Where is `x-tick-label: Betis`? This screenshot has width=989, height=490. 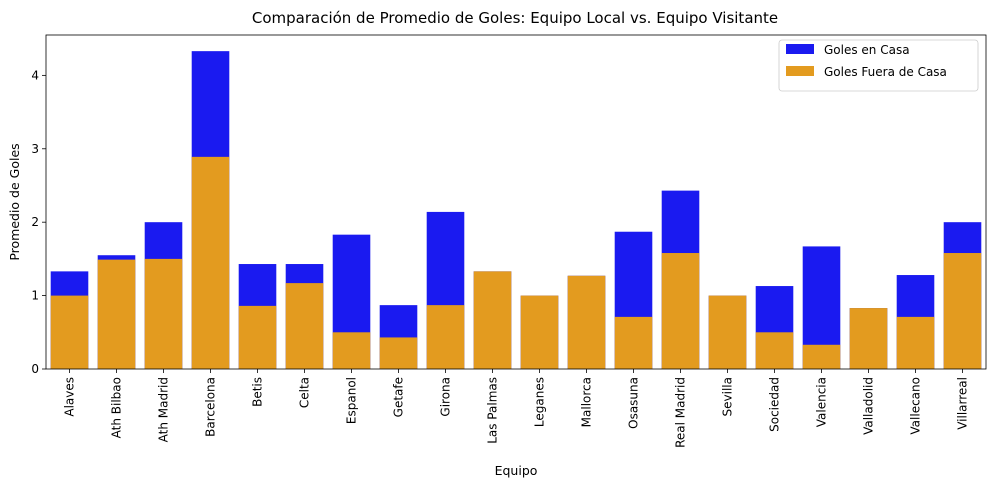 x-tick-label: Betis is located at coordinates (258, 392).